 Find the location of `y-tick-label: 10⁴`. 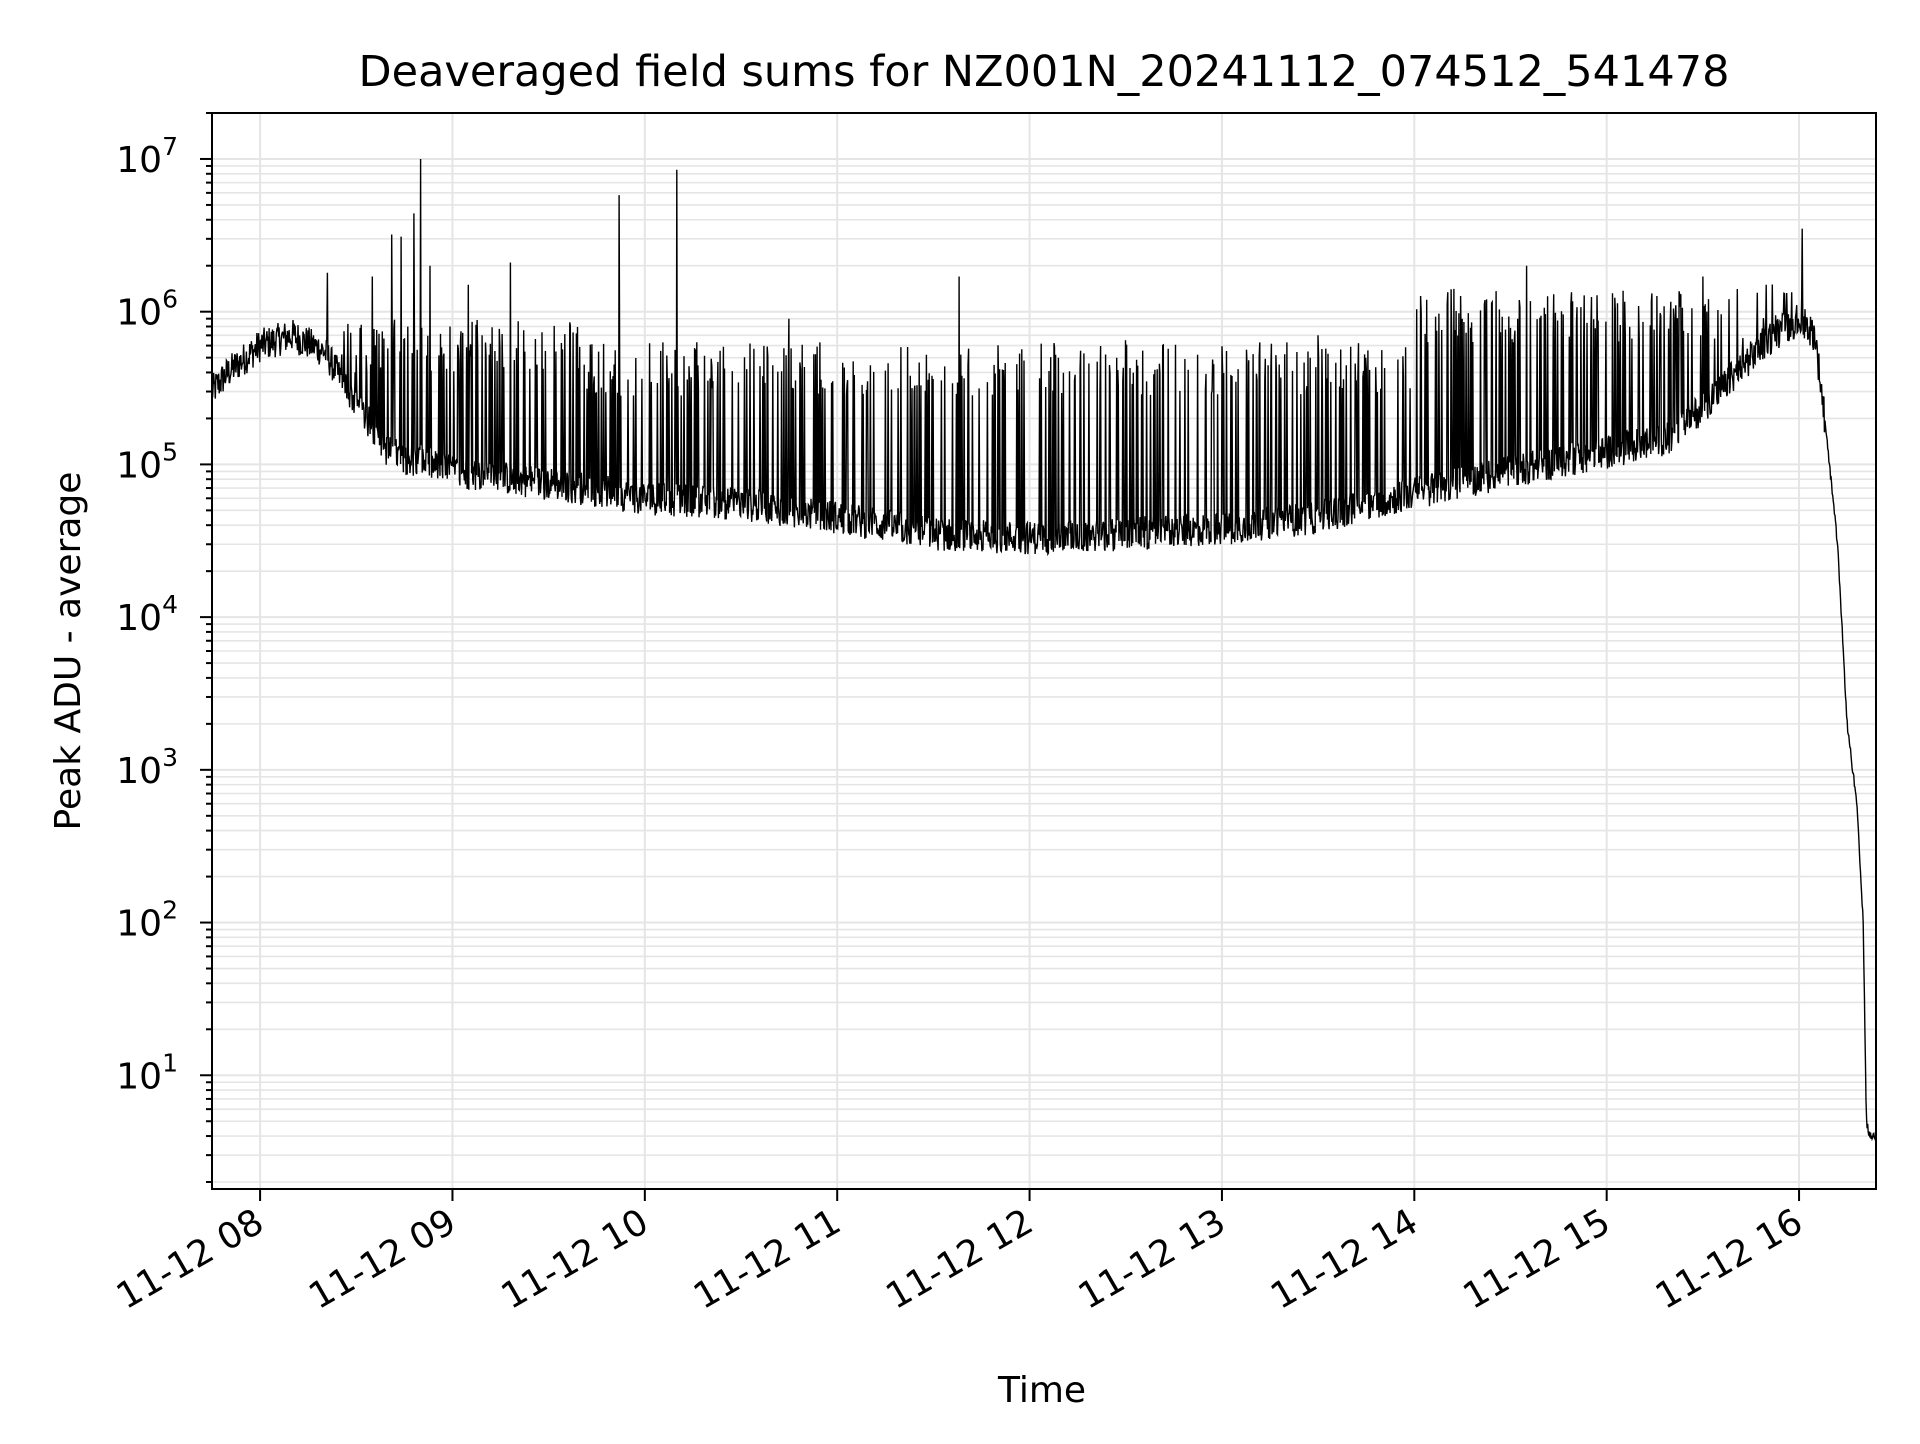

y-tick-label: 10⁴ is located at coordinates (147, 614).